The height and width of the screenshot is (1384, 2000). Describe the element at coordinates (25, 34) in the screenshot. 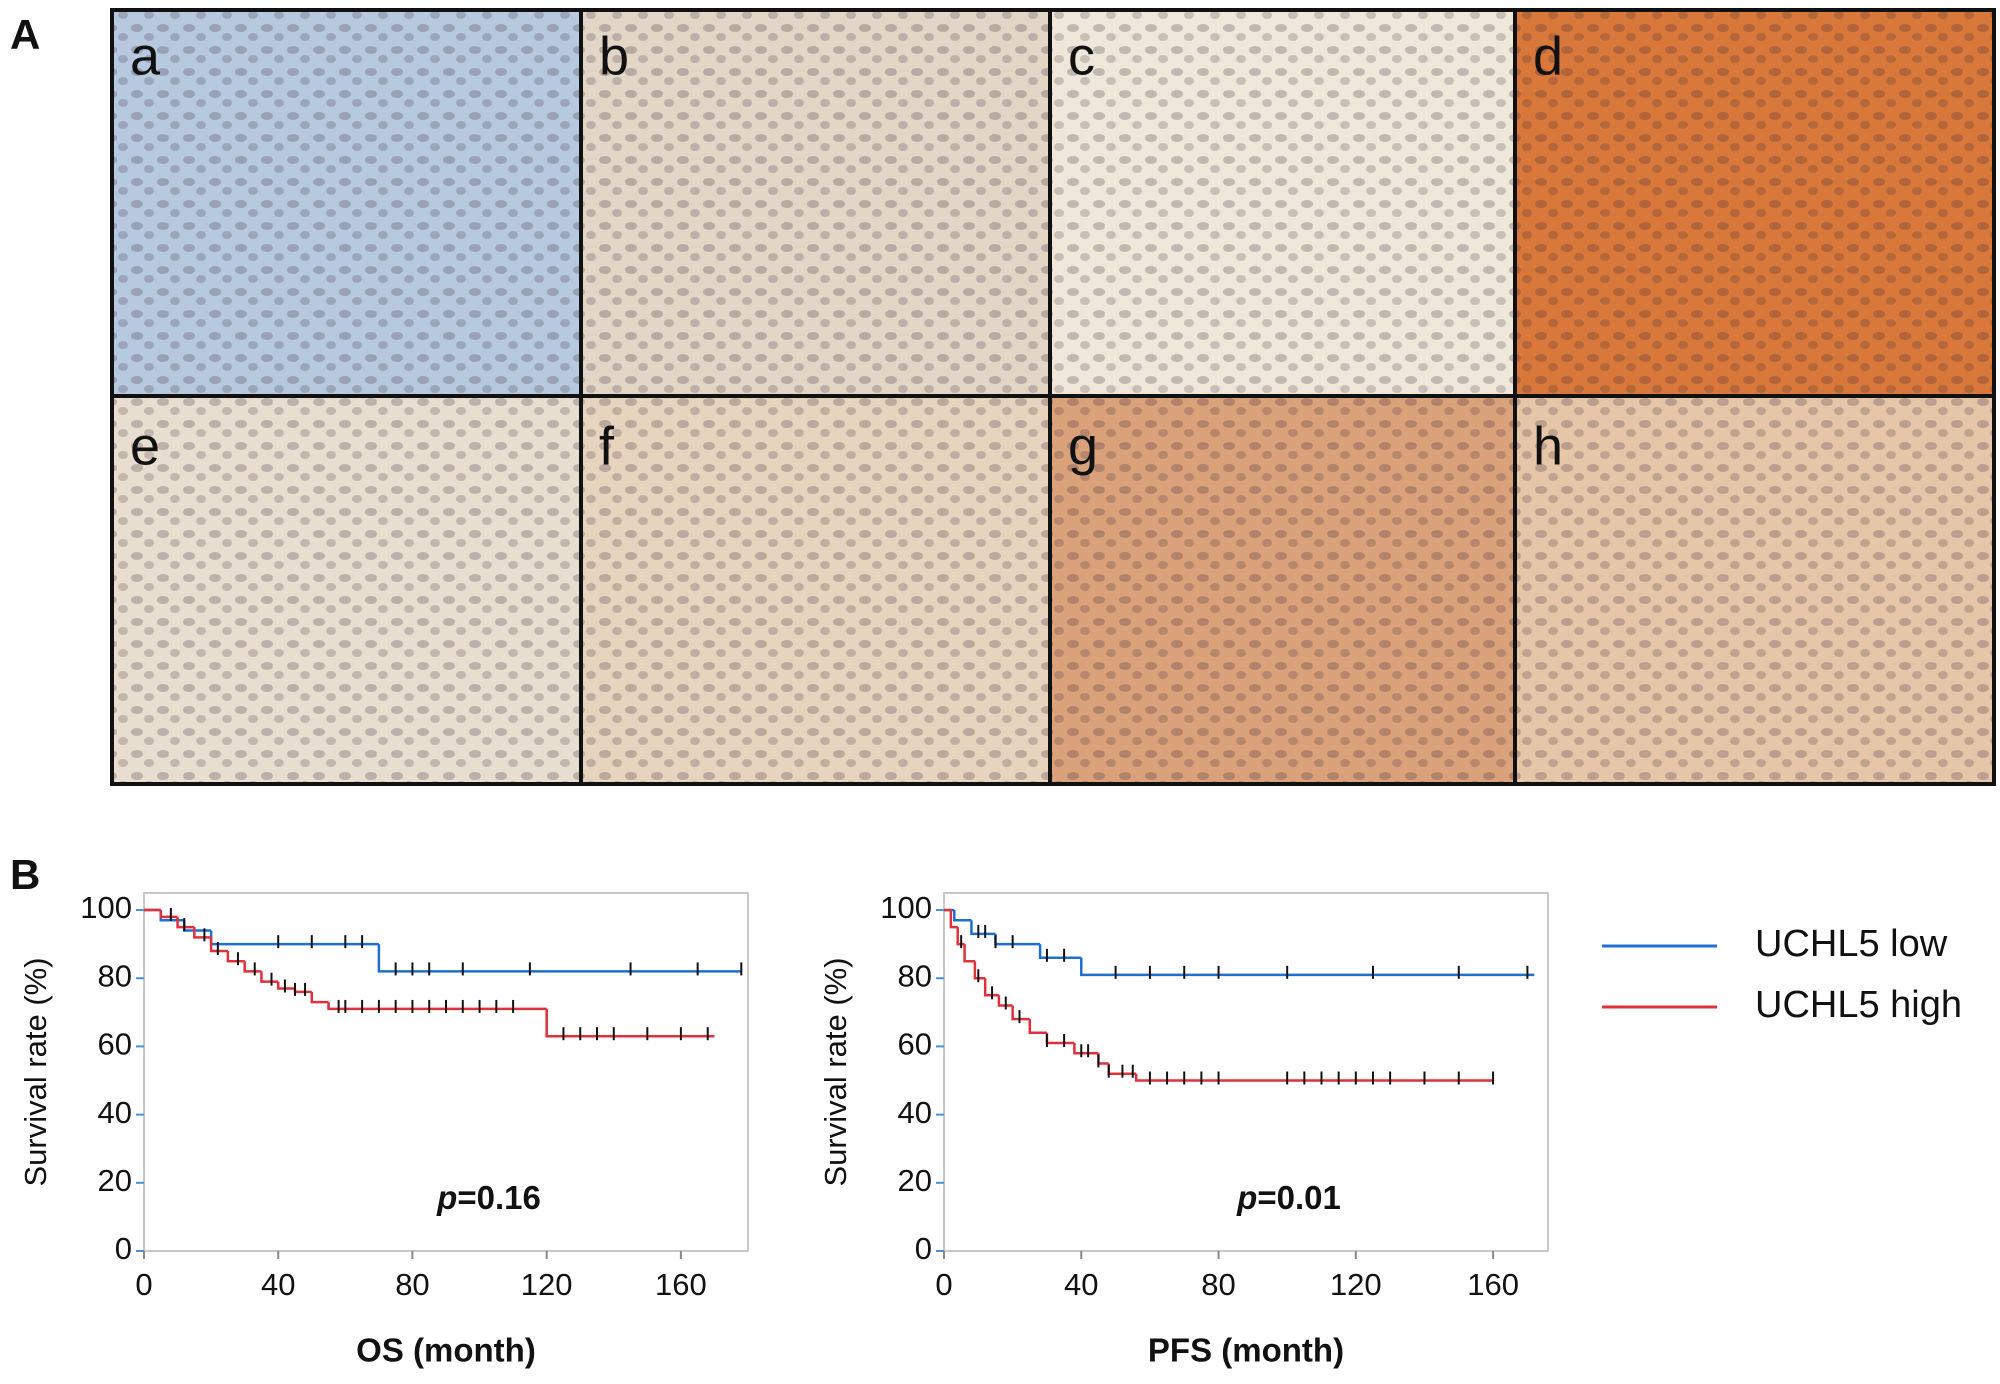

I see `panel-label: A` at that location.